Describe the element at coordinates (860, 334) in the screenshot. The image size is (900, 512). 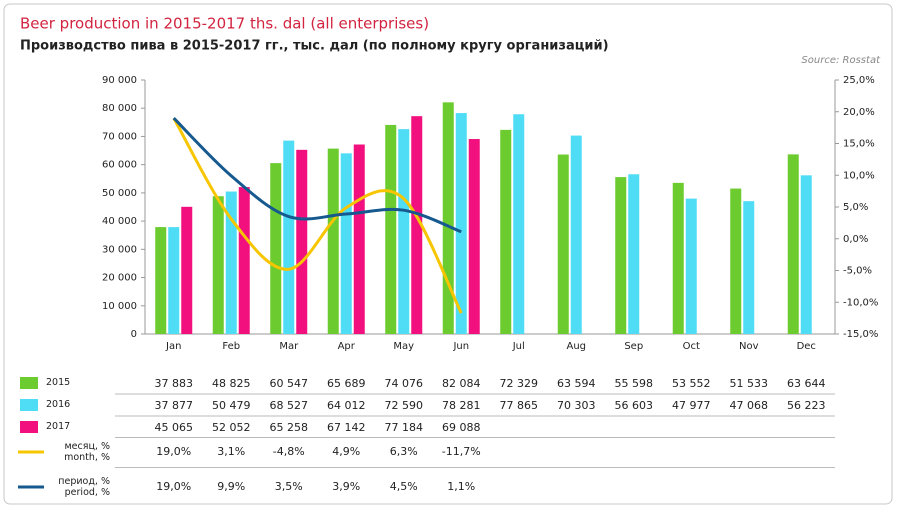
I see `y2-tick-label: -15,0%` at that location.